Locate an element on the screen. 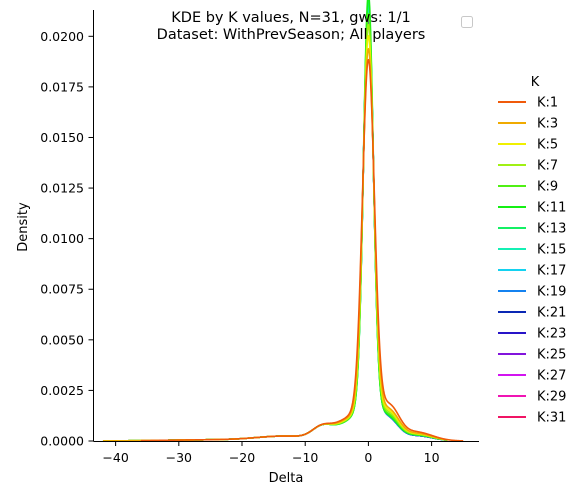  empty-legend-box is located at coordinates (467, 22).